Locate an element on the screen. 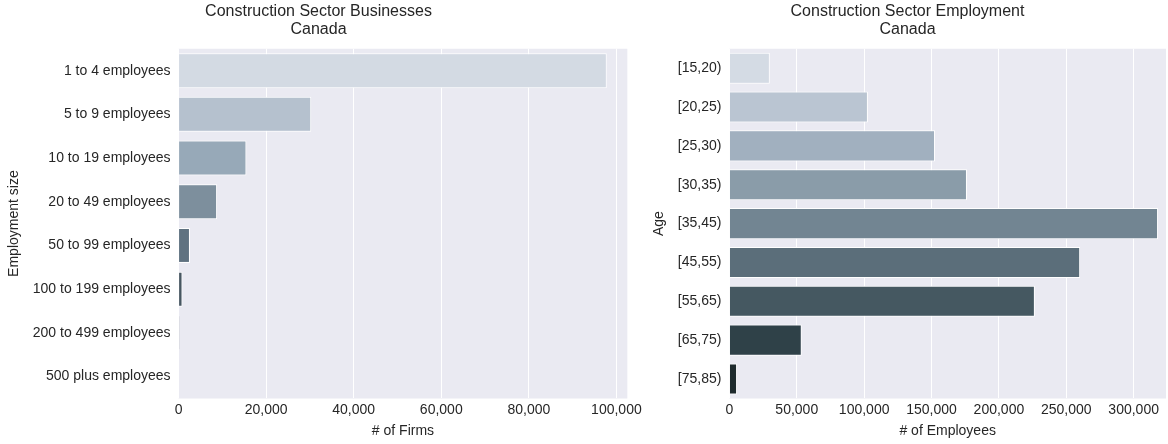  x-tick-label: 250,000 is located at coordinates (1066, 408).